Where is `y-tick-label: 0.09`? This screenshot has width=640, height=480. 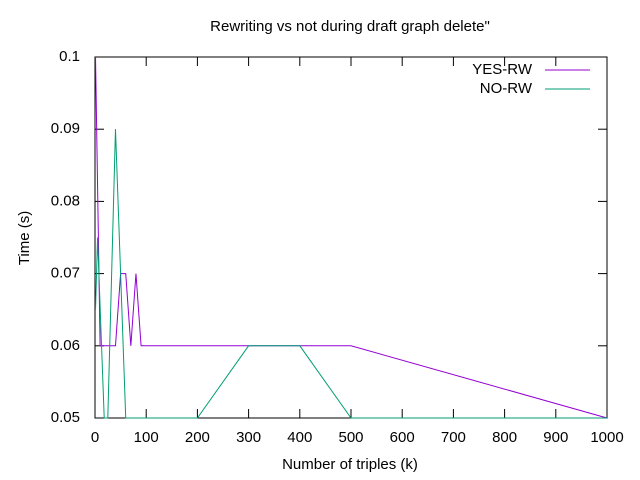
y-tick-label: 0.09 is located at coordinates (65, 128).